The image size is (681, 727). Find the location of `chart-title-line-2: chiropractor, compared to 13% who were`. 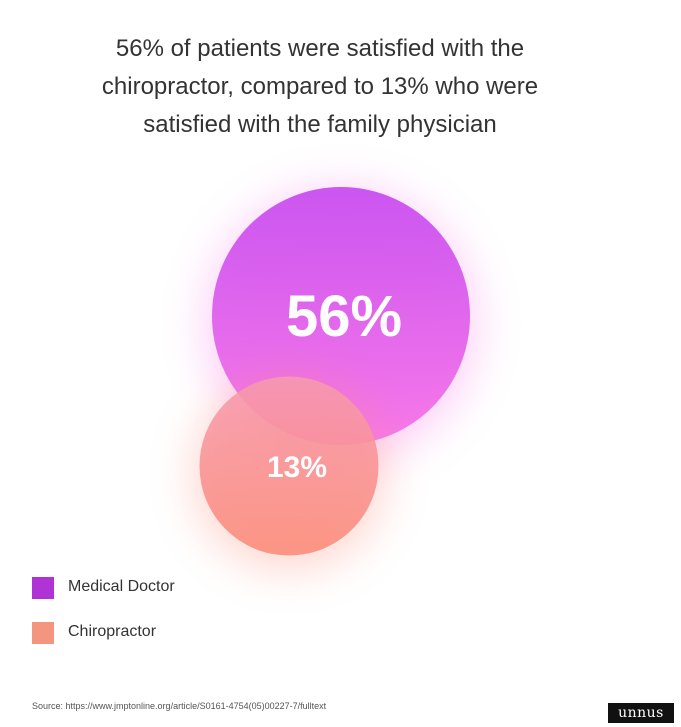

chart-title-line-2: chiropractor, compared to 13% who were is located at coordinates (320, 86).